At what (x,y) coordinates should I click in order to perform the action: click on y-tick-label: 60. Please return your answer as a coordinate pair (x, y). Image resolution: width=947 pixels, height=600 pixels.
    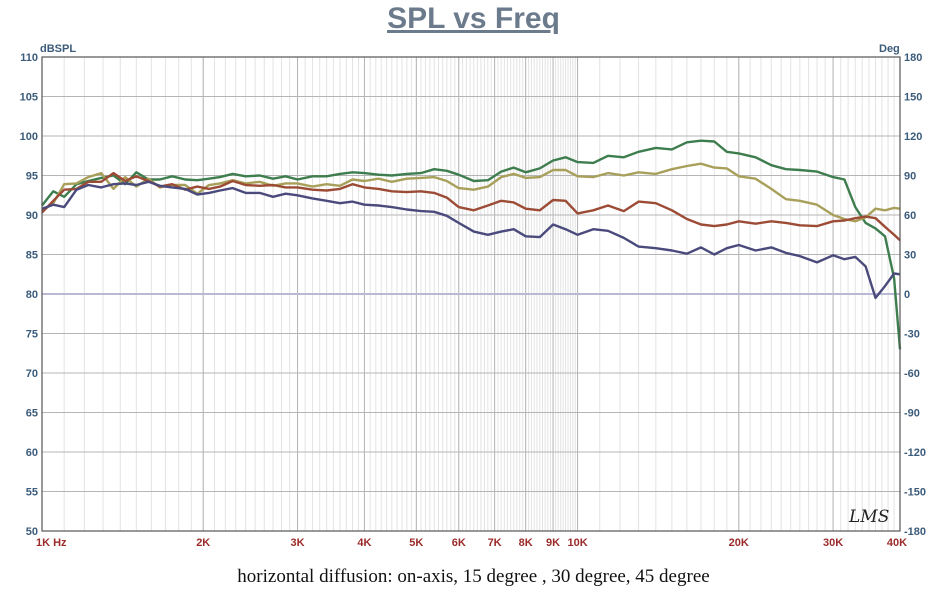
    Looking at the image, I should click on (32, 453).